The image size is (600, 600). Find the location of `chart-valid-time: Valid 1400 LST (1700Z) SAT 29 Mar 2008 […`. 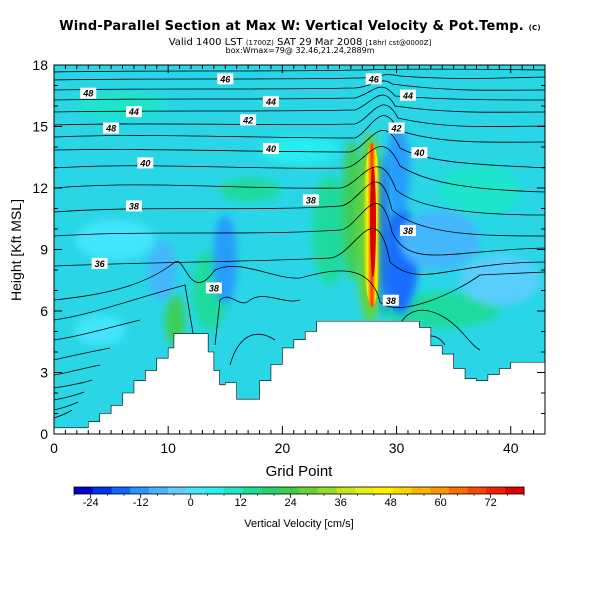

chart-valid-time: Valid 1400 LST (1700Z) SAT 29 Mar 2008 [… is located at coordinates (300, 42).